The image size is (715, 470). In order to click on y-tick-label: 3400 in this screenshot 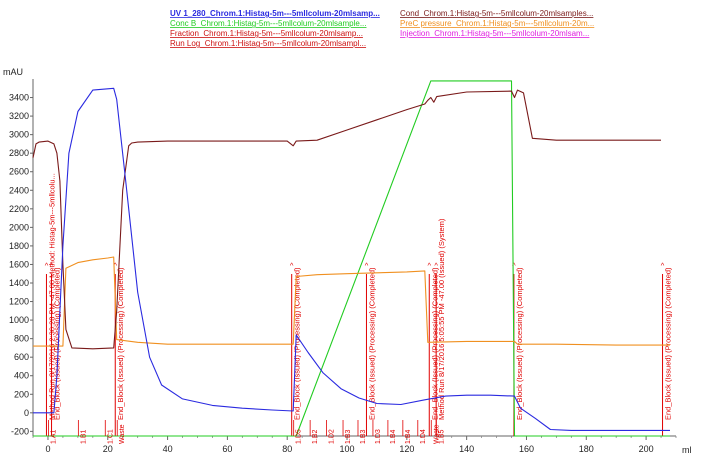, I will do `click(19, 98)`.